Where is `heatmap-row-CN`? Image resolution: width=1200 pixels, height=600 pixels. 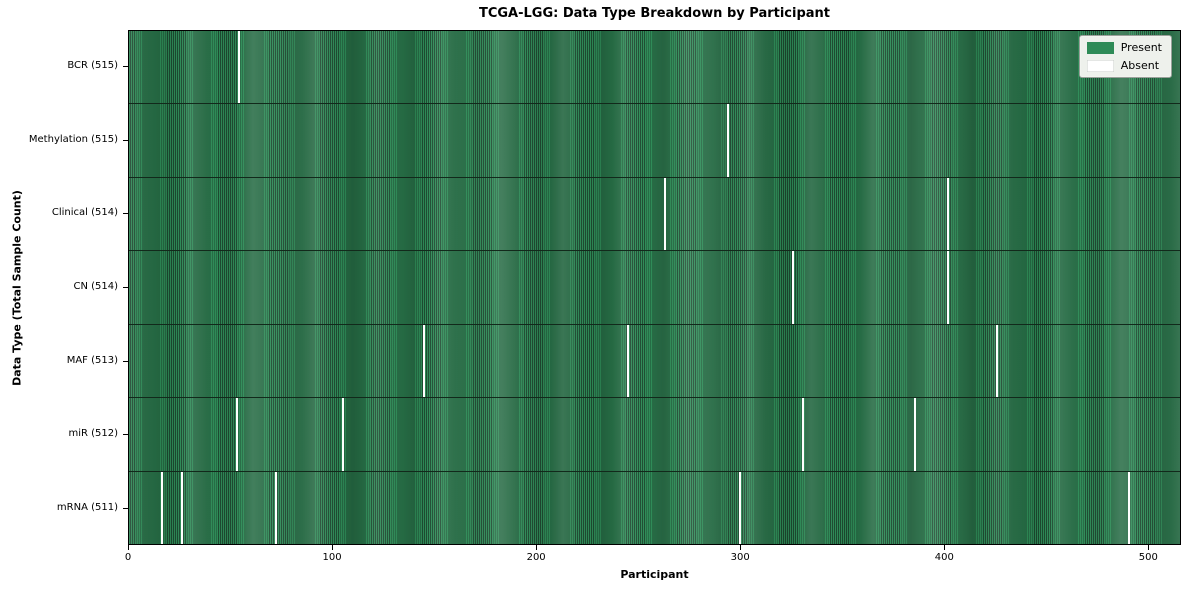
heatmap-row-CN is located at coordinates (654, 287).